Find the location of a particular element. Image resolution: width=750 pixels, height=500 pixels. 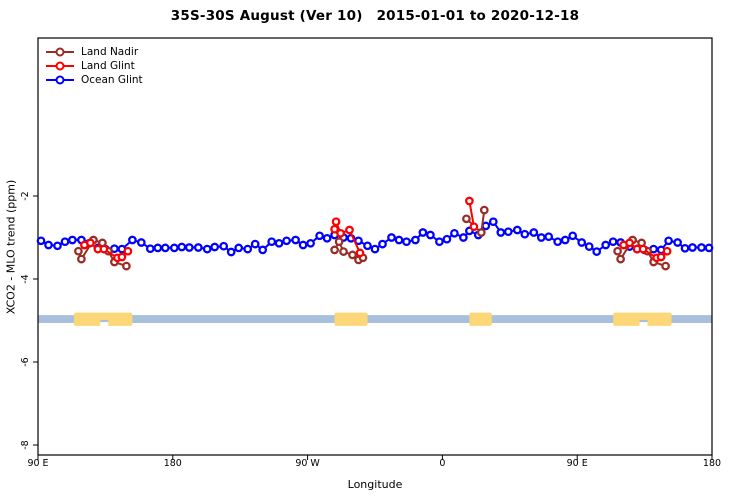

y-axis-label: XCO2 - MLO trend (ppm) is located at coordinates (11, 247).